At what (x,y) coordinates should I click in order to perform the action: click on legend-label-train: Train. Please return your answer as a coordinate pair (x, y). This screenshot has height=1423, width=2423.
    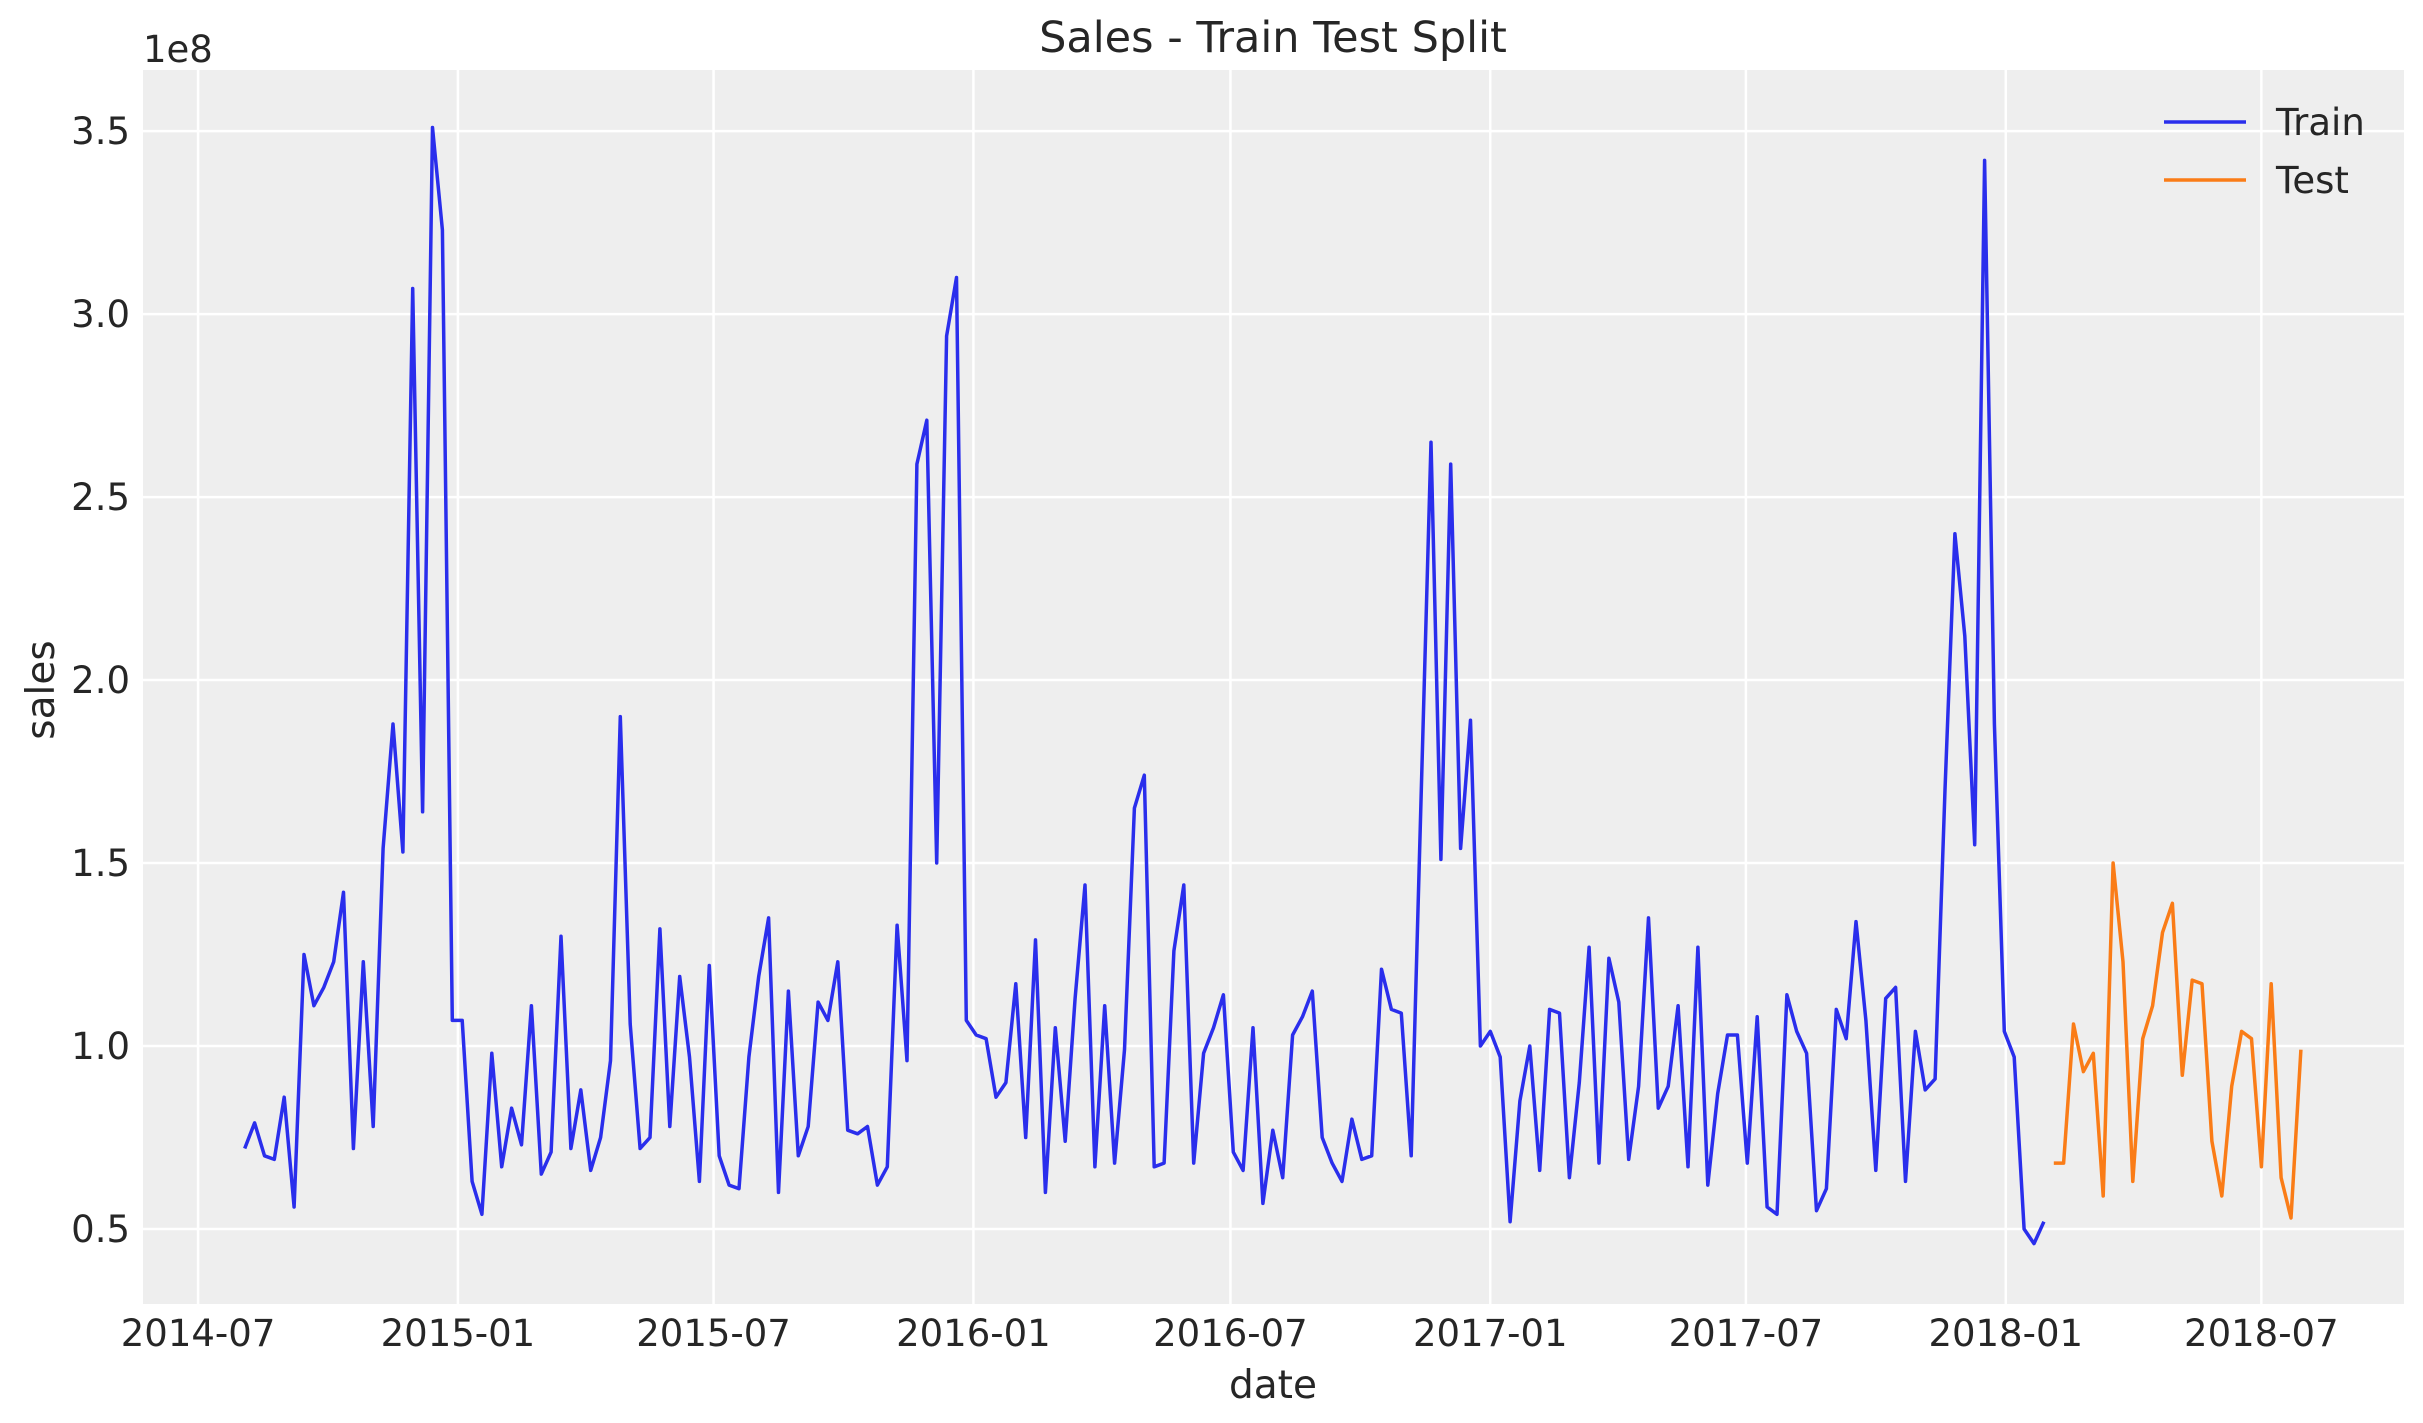
    Looking at the image, I should click on (2320, 122).